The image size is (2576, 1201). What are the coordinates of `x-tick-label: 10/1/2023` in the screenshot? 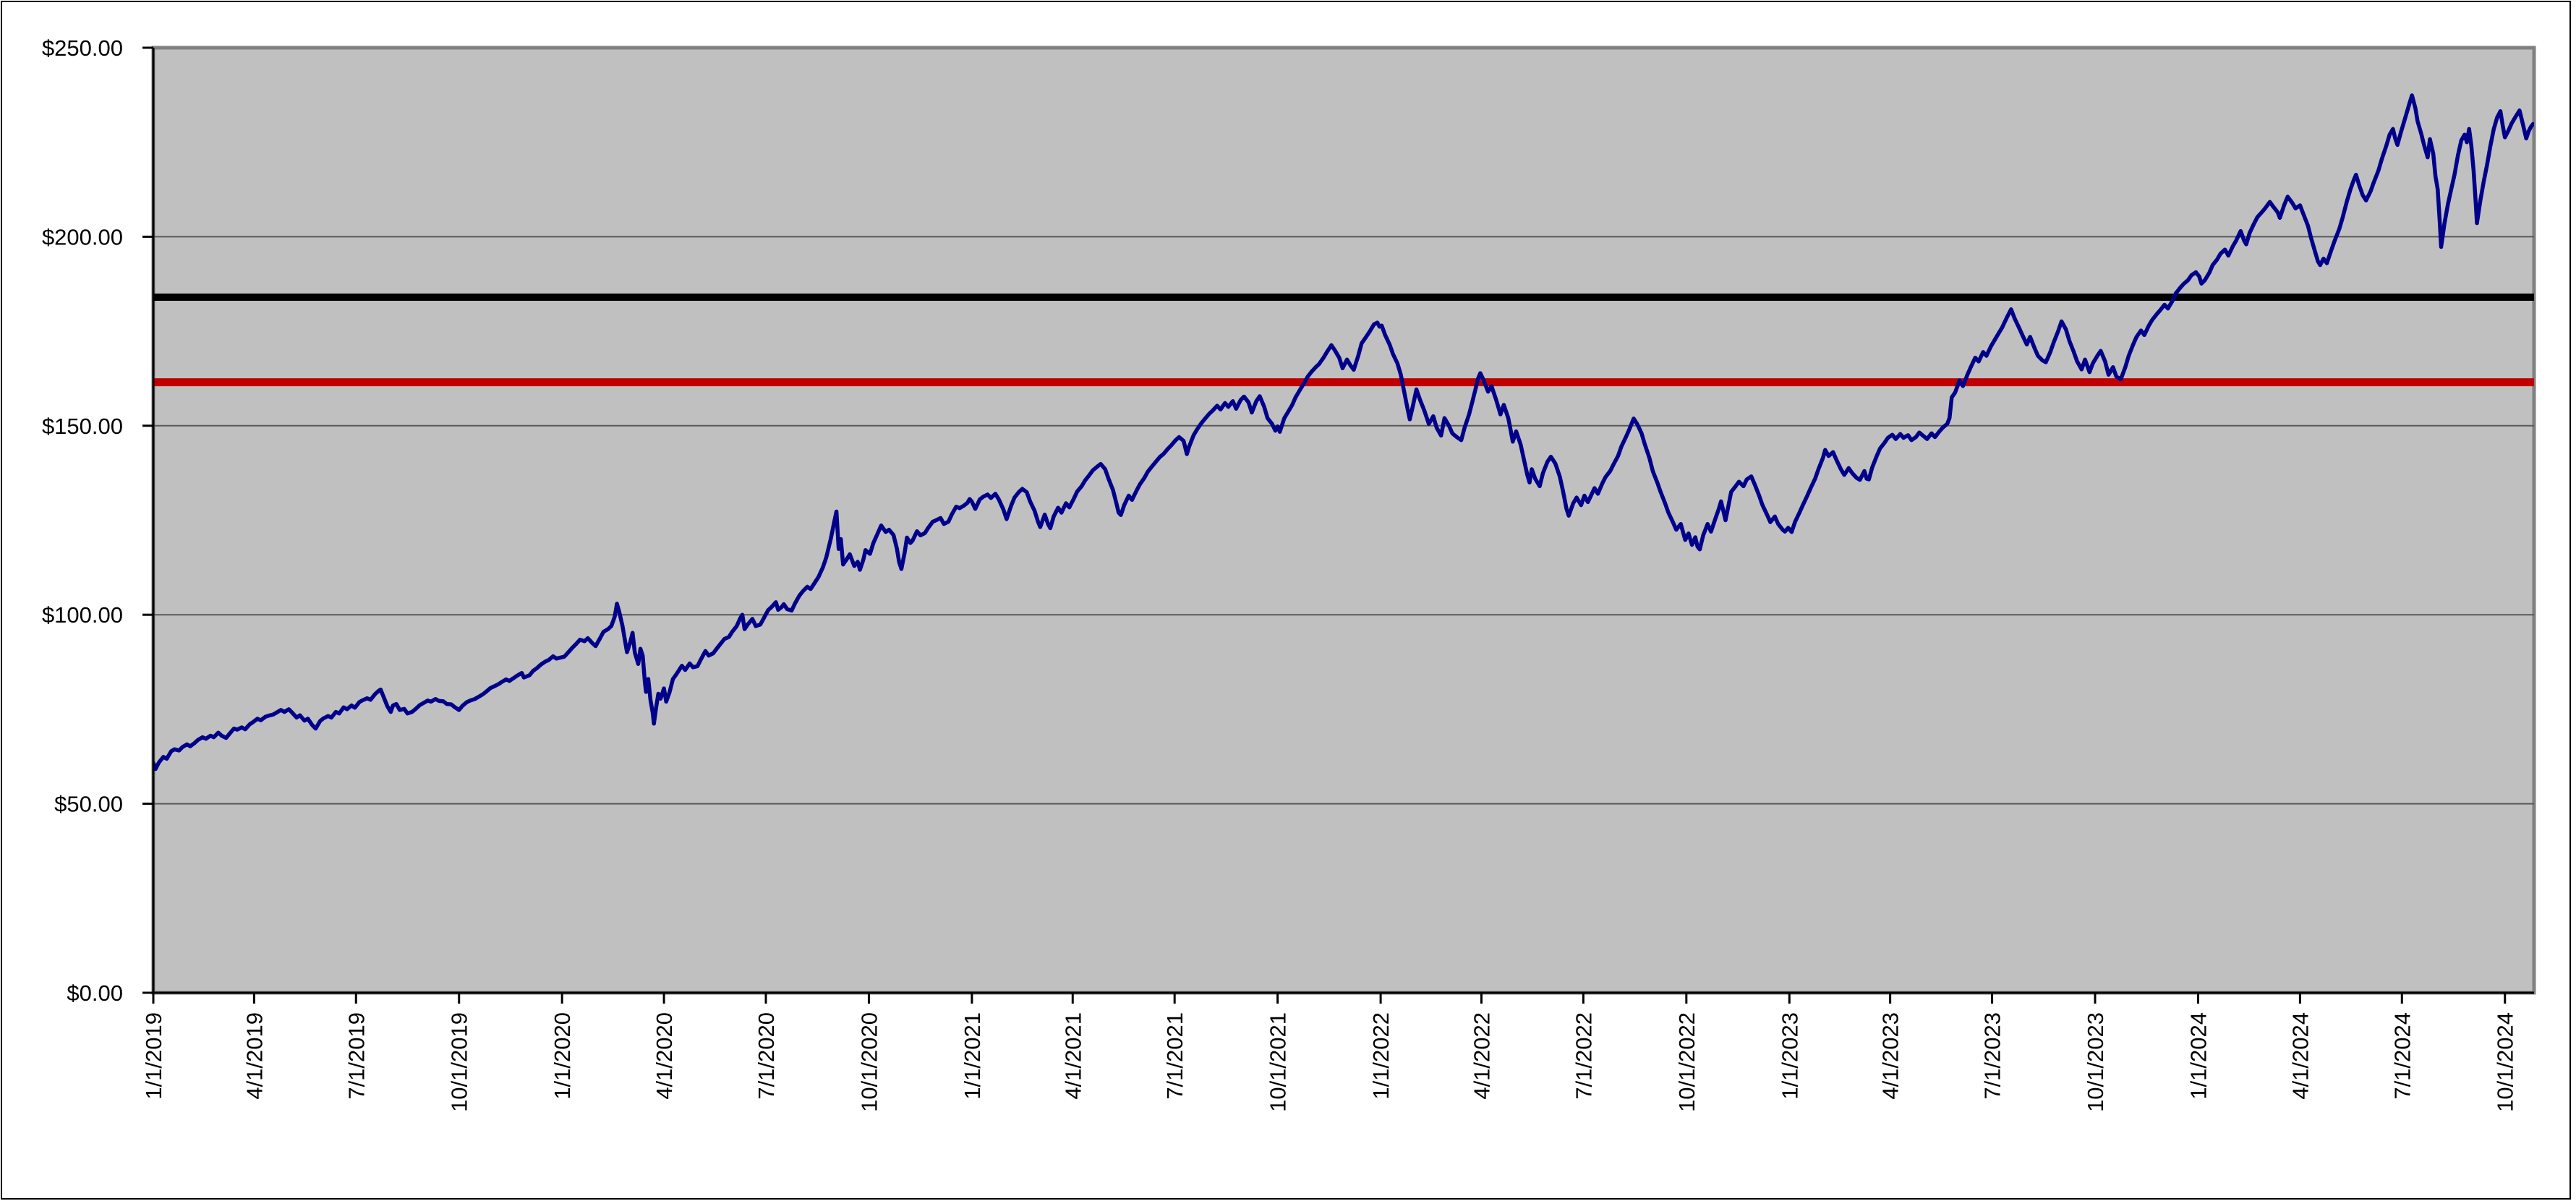 It's located at (2095, 1062).